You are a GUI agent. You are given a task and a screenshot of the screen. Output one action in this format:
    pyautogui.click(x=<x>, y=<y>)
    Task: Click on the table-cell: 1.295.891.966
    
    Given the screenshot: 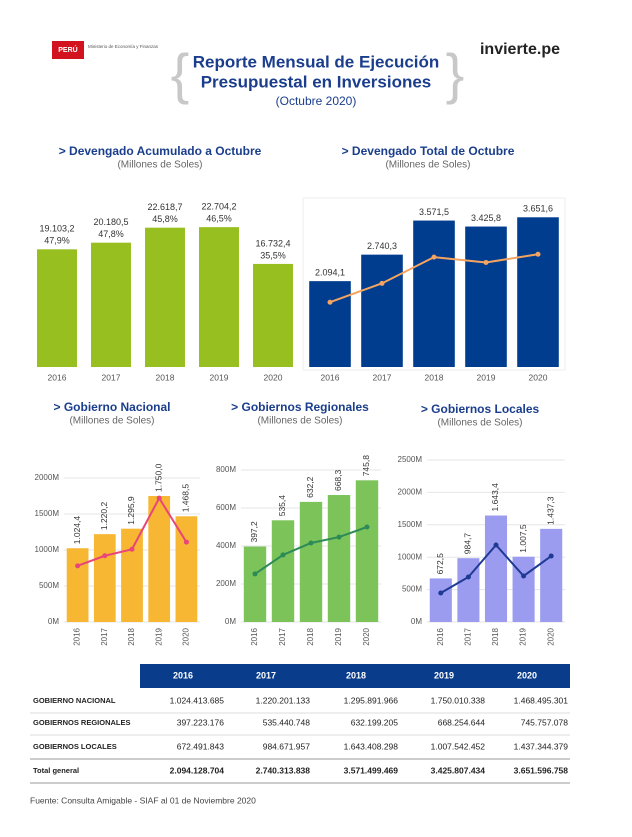 What is the action you would take?
    pyautogui.click(x=371, y=700)
    